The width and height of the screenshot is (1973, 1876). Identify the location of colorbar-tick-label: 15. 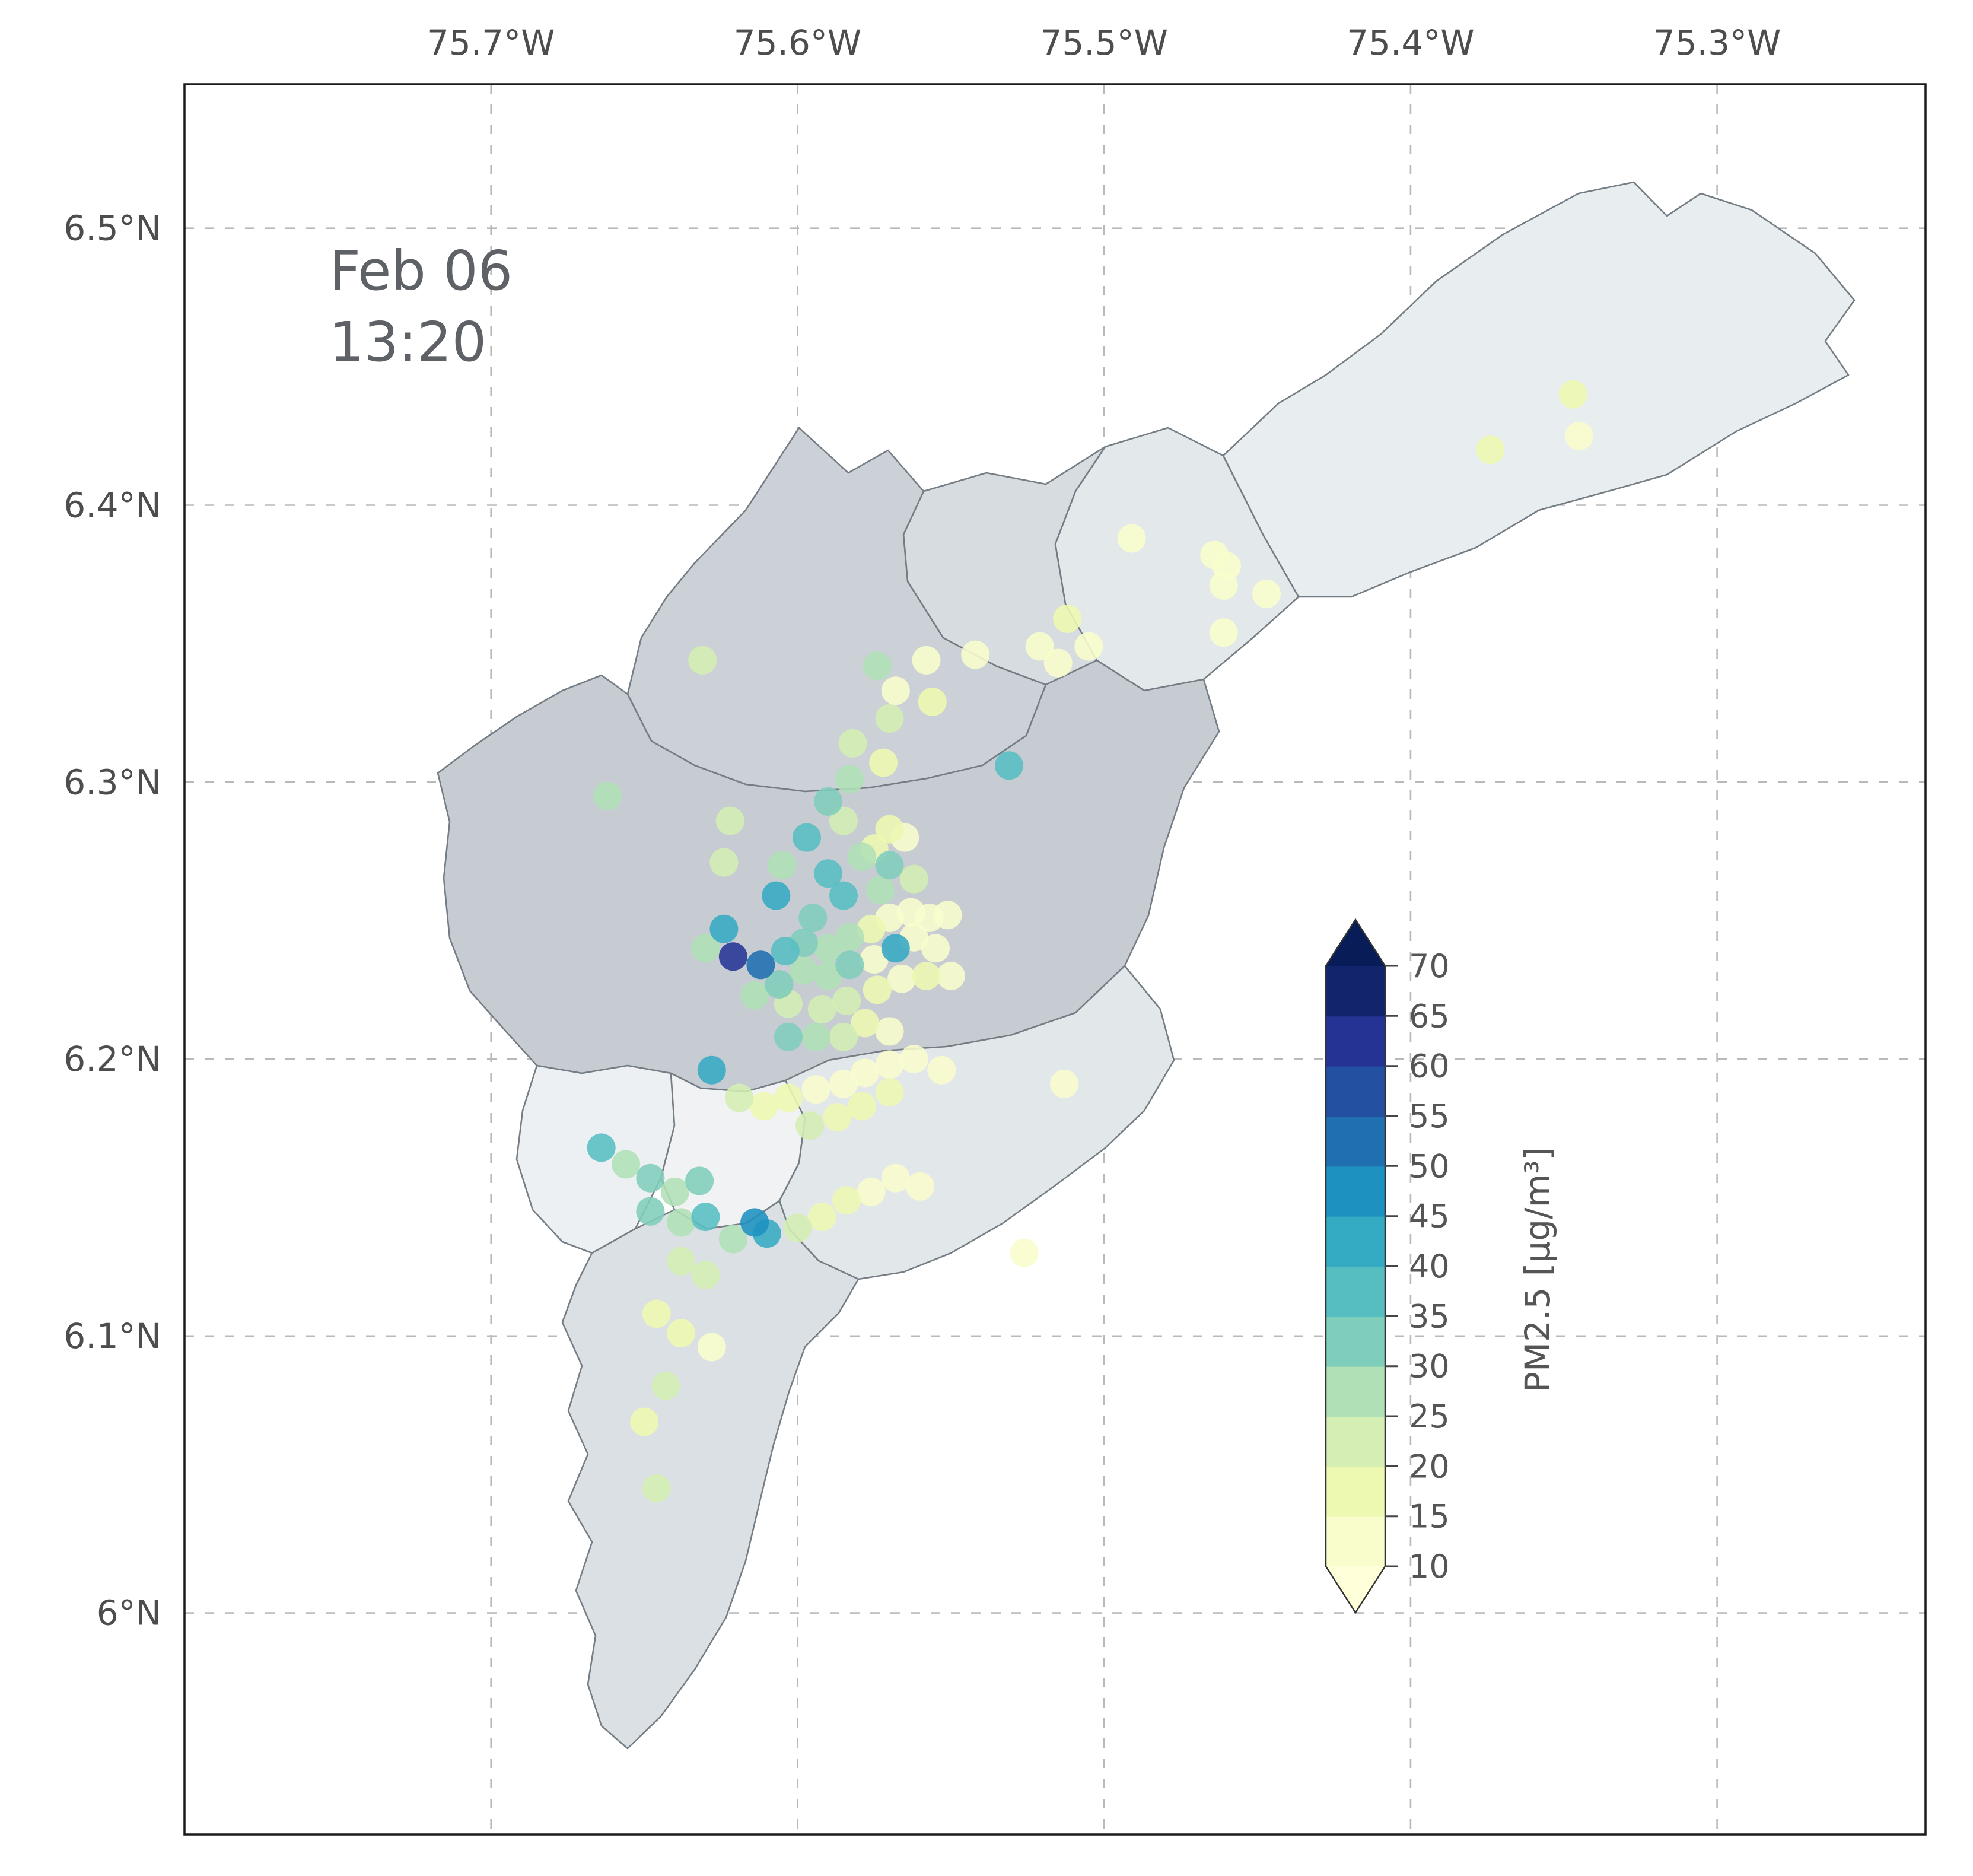
(1429, 1516).